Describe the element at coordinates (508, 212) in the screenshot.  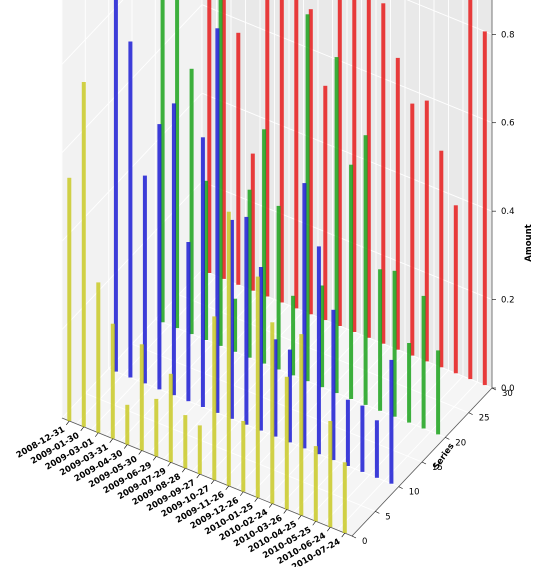
I see `z-tick-label: 0.4` at that location.